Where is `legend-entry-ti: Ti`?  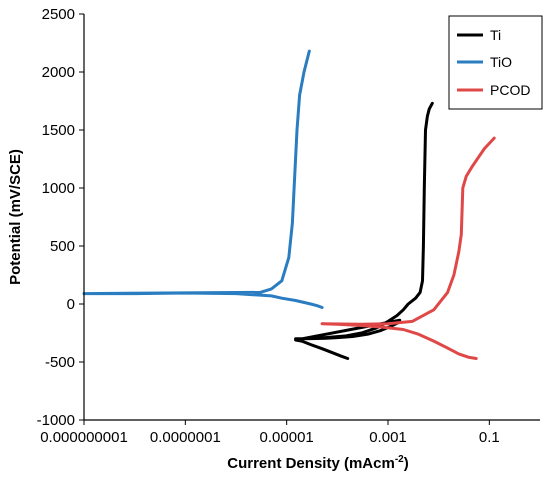
legend-entry-ti: Ti is located at coordinates (479, 35).